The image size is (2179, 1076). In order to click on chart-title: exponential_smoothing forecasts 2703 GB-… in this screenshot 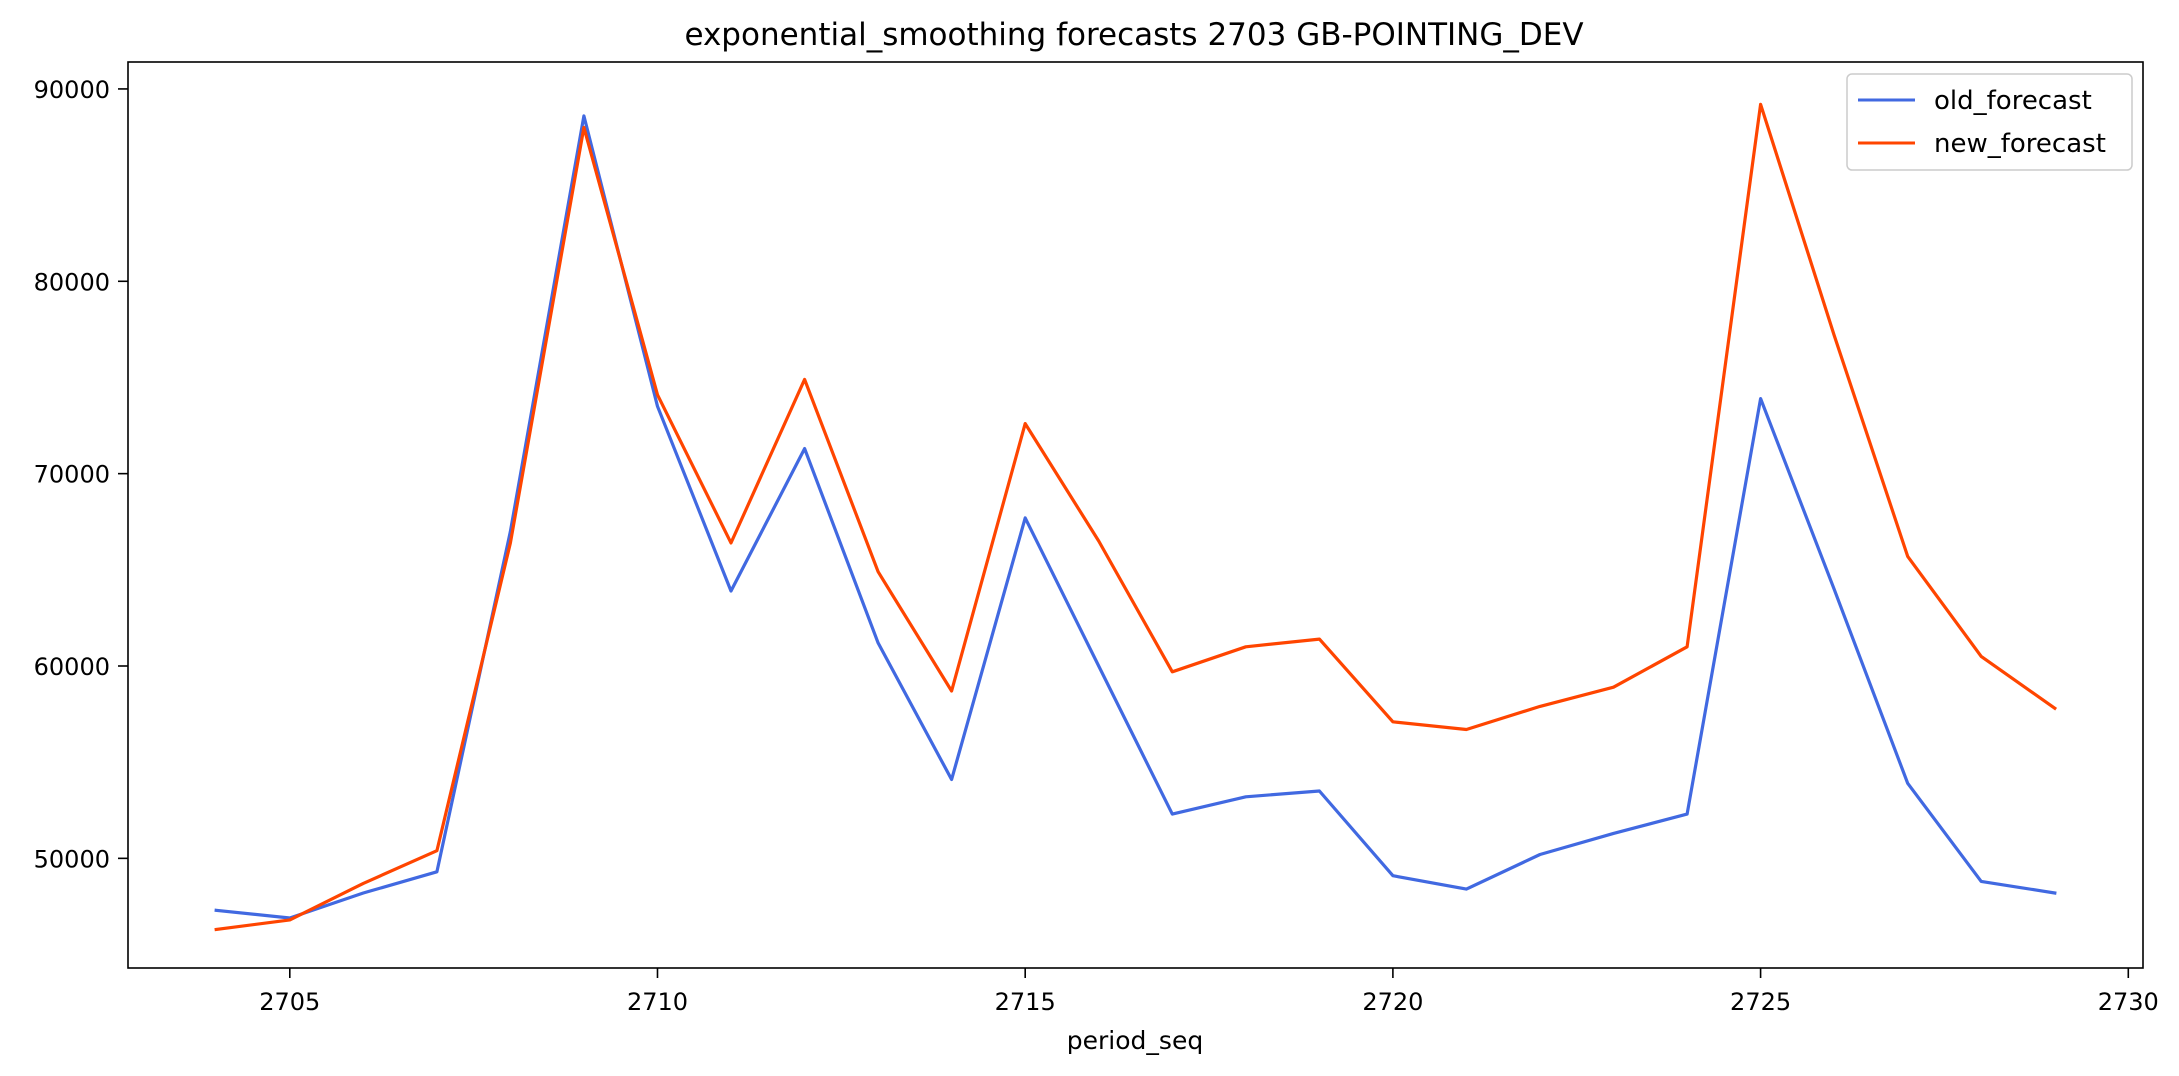, I will do `click(1133, 35)`.